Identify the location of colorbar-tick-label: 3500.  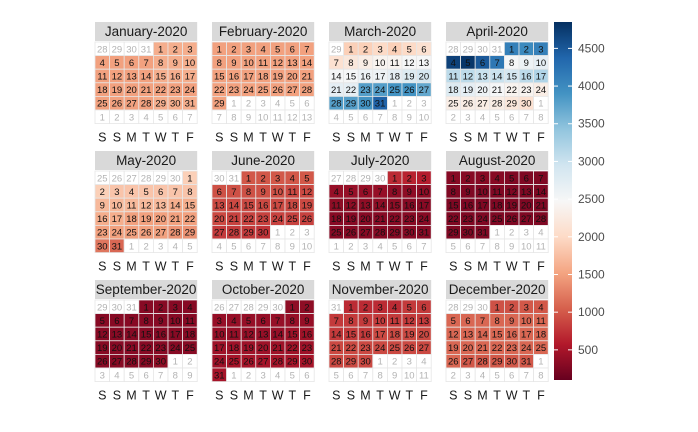
(591, 124).